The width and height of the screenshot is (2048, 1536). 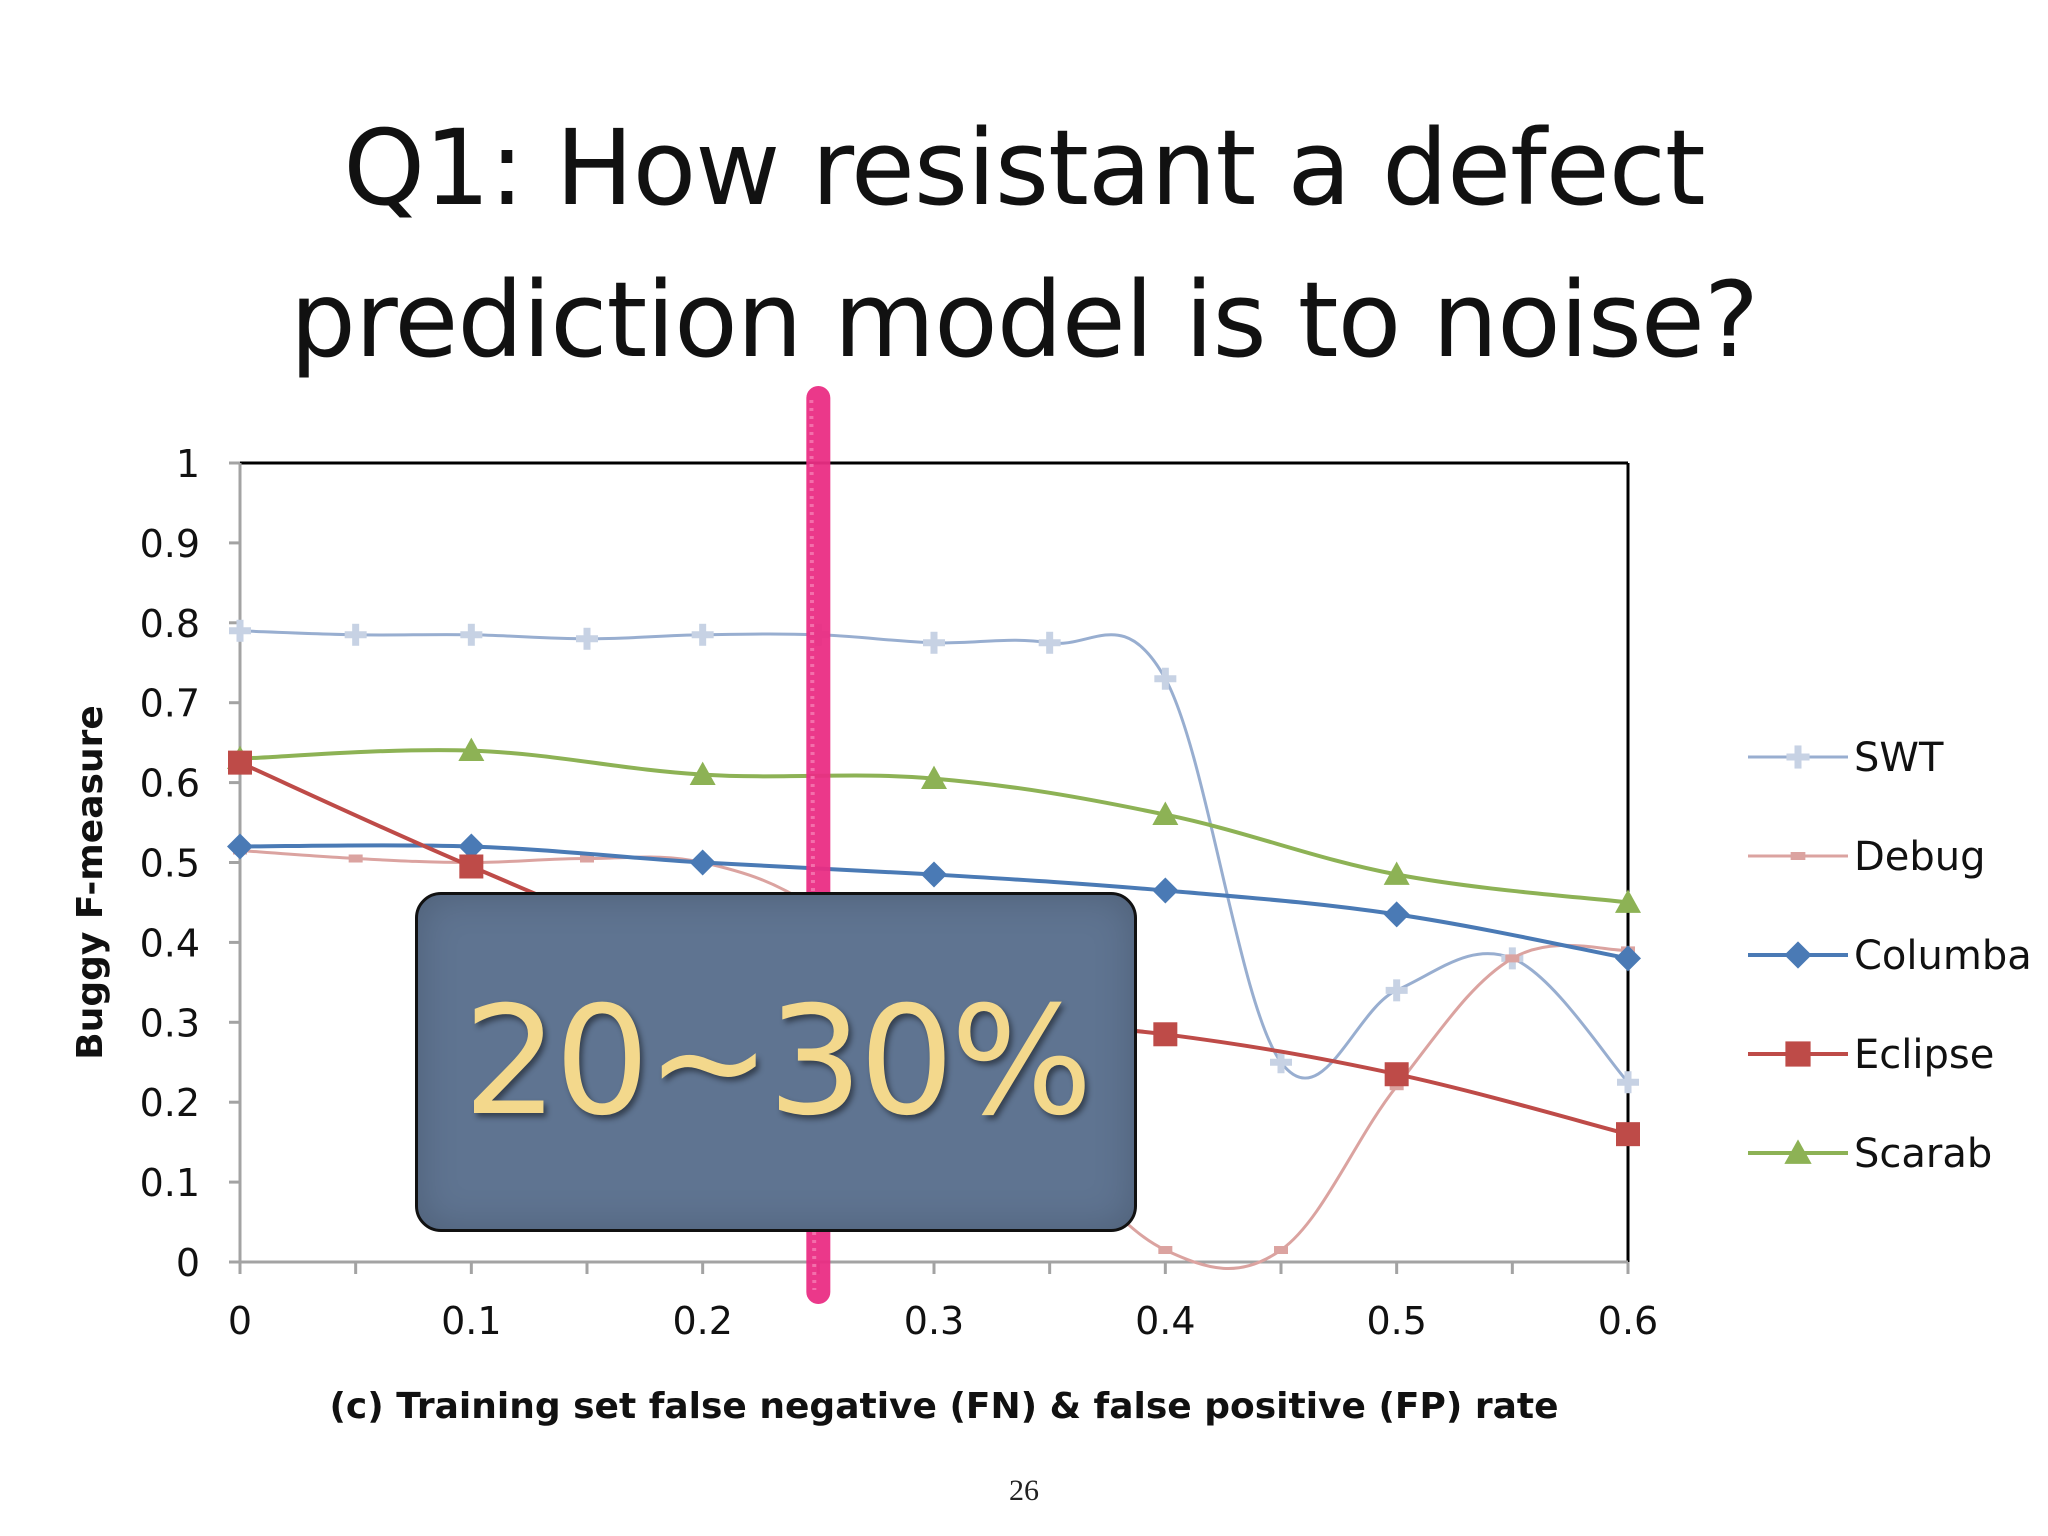 I want to click on title-line-1: Q1: How resistant a defect, so click(x=1024, y=168).